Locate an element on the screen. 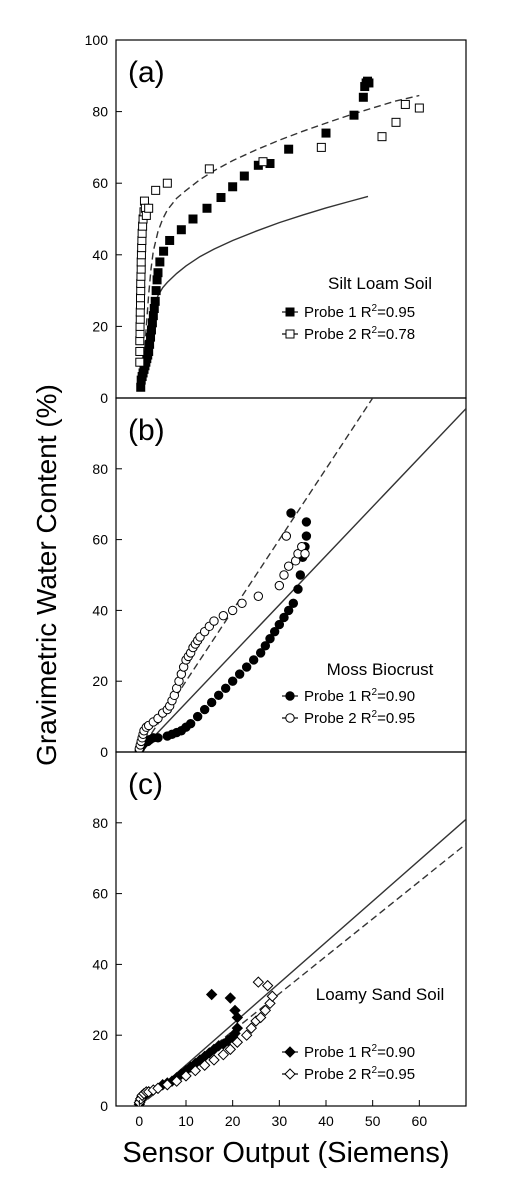  x-tick-label: 30 is located at coordinates (280, 1121).